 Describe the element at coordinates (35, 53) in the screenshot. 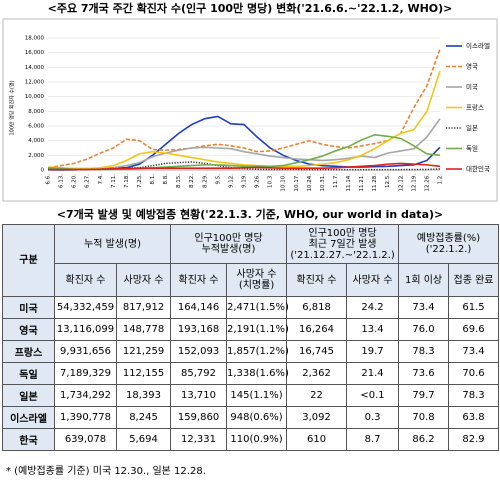

I see `y-tick-label: 16,000` at that location.